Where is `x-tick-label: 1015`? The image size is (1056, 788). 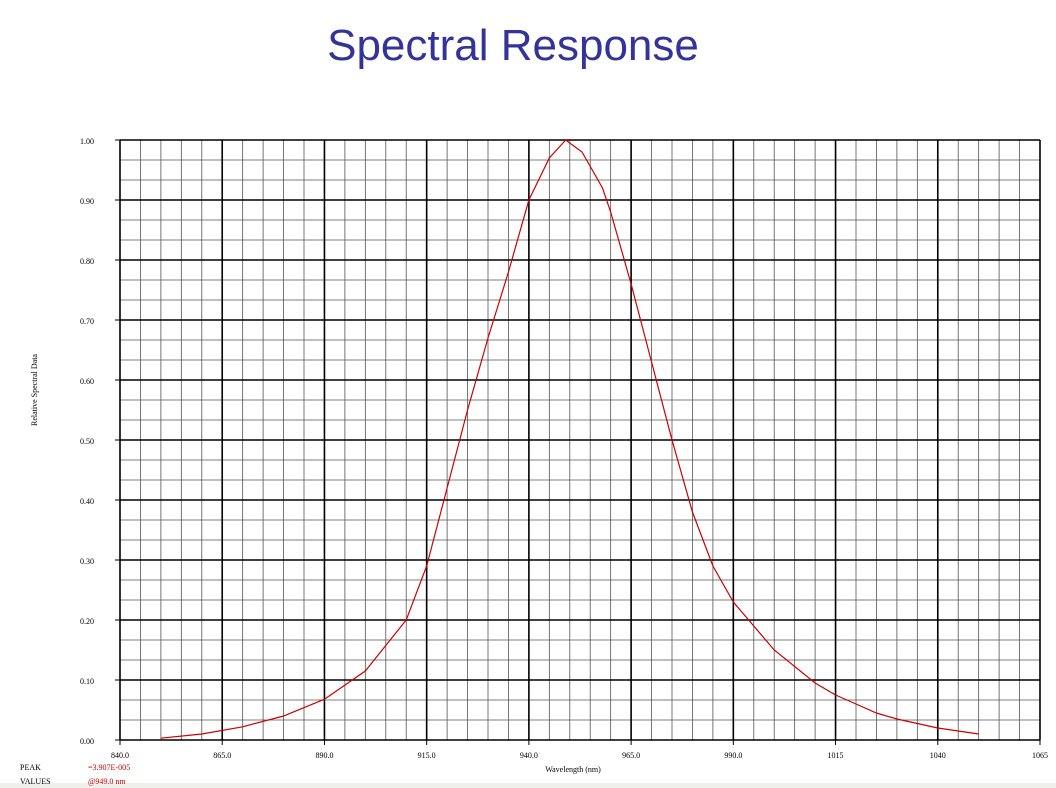 x-tick-label: 1015 is located at coordinates (836, 755).